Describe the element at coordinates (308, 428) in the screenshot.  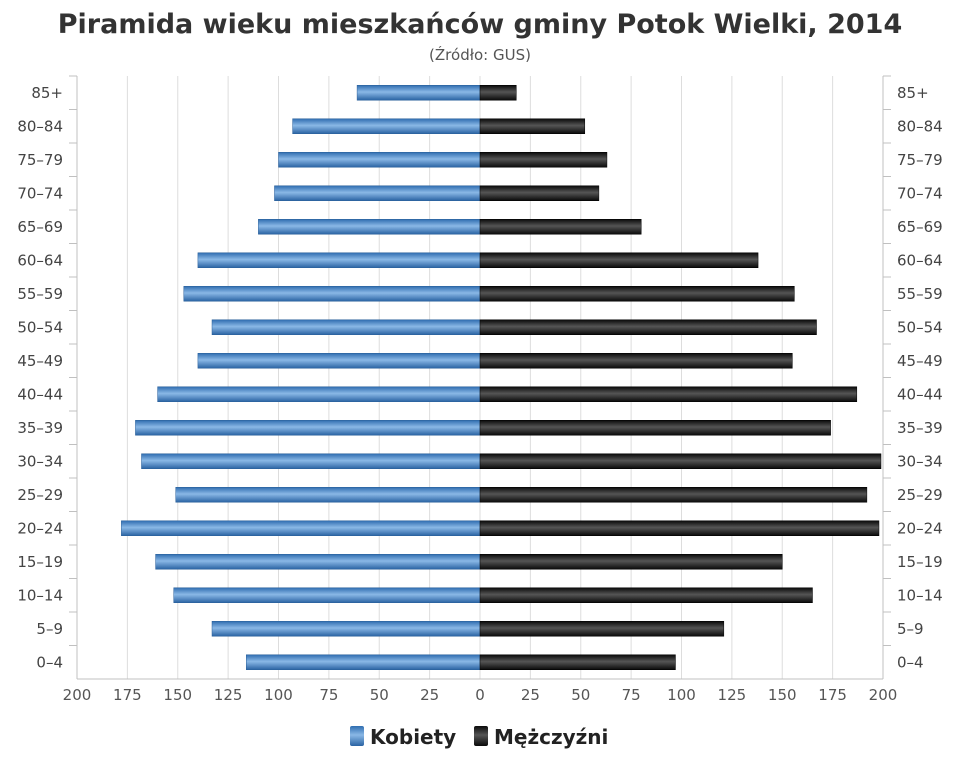
I see `bar-kobiety-35–39` at that location.